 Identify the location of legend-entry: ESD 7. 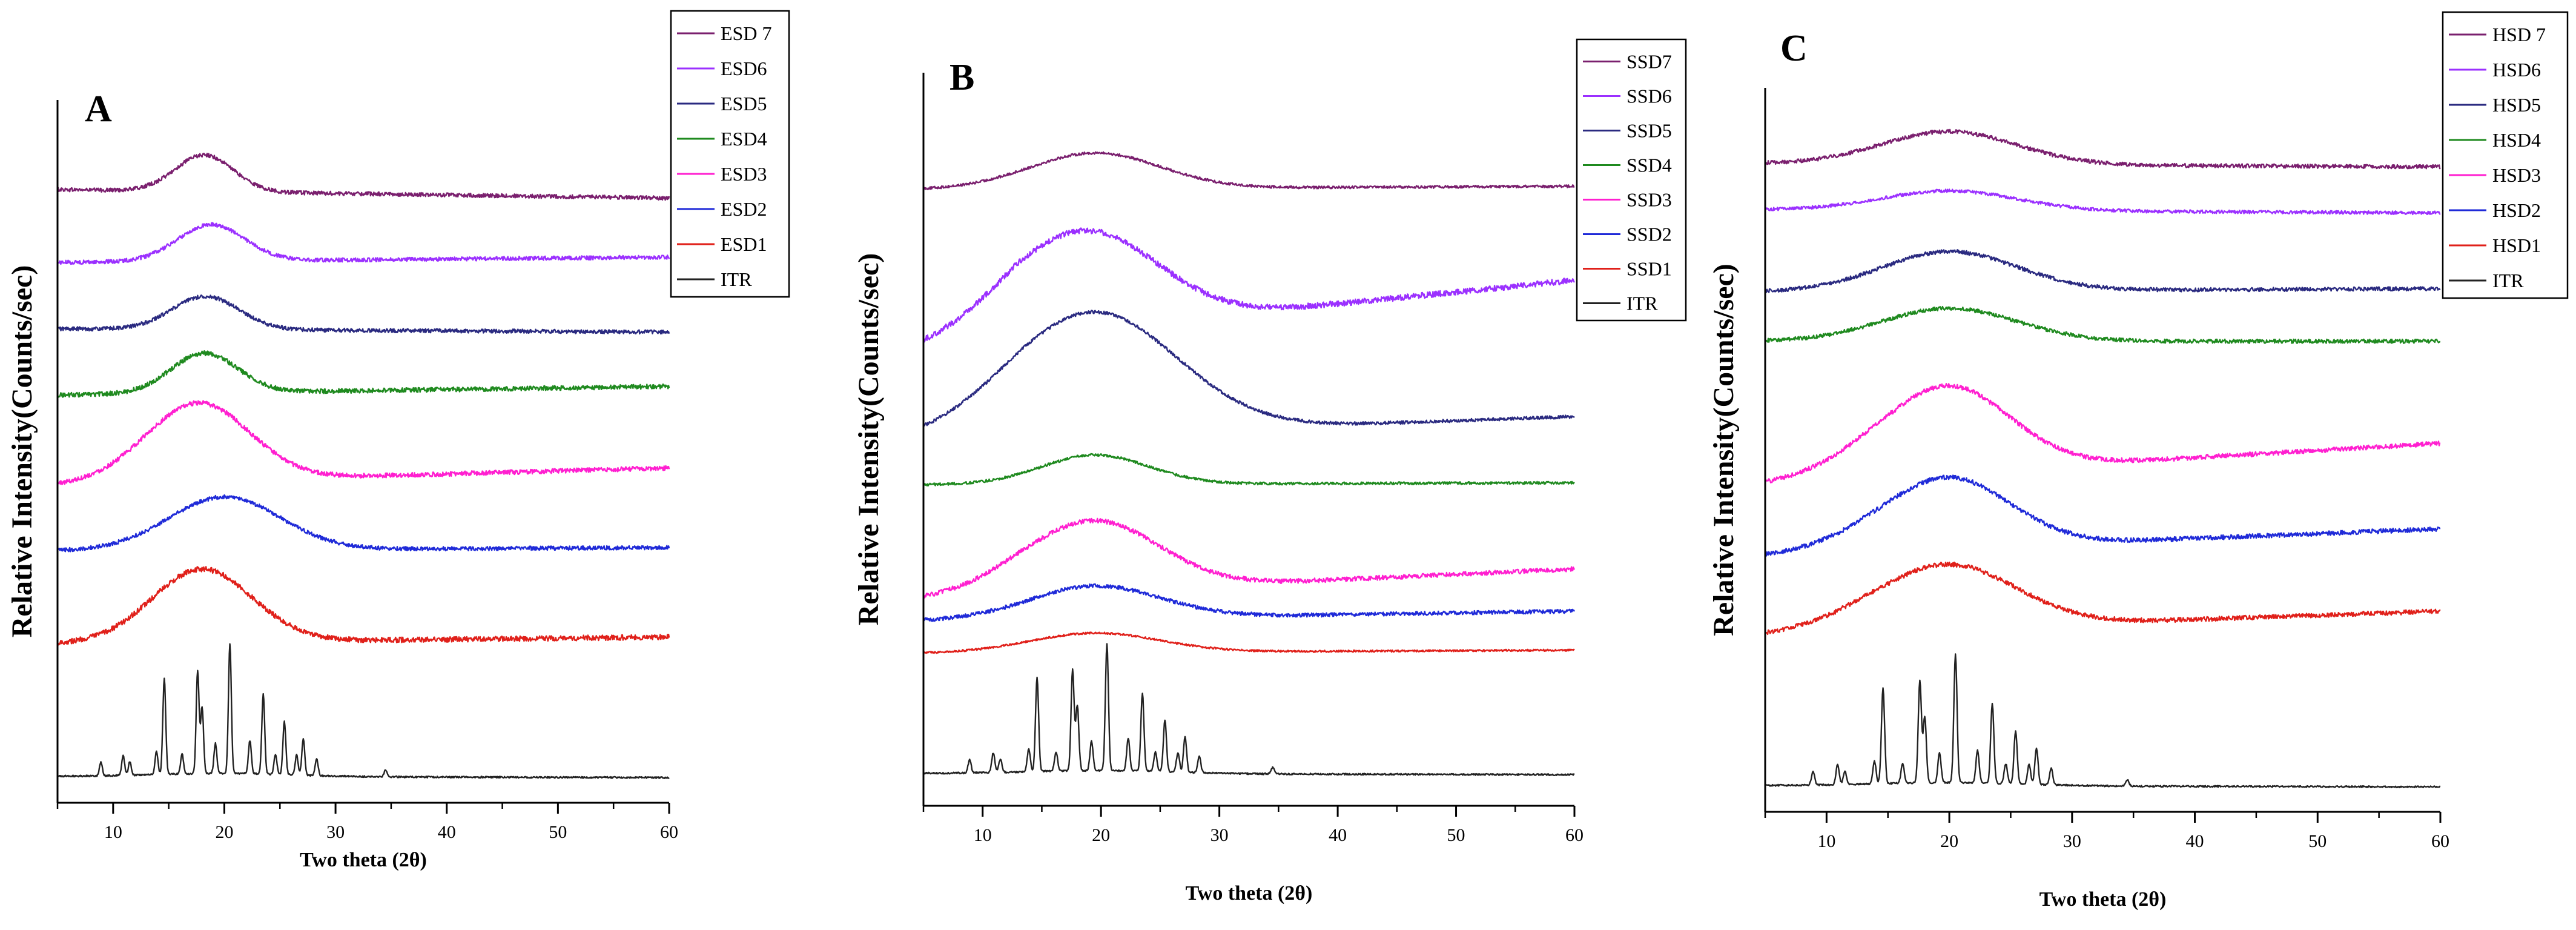
(746, 33).